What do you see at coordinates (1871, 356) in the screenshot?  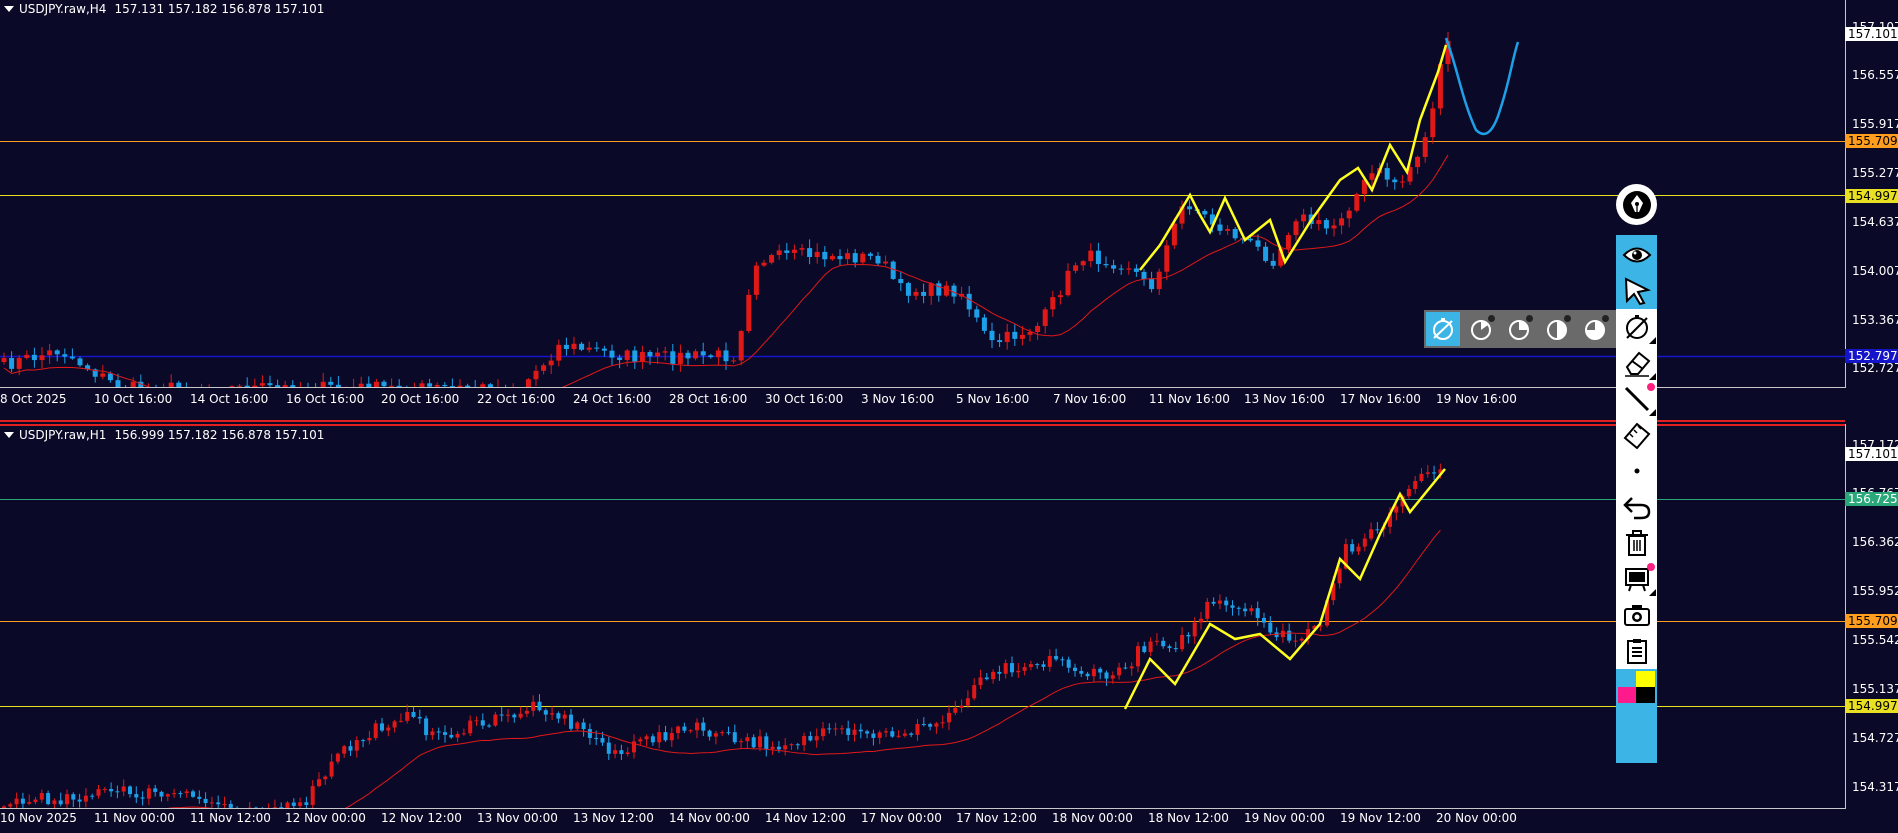 I see `h4-blue-level-tag: 152.797` at bounding box center [1871, 356].